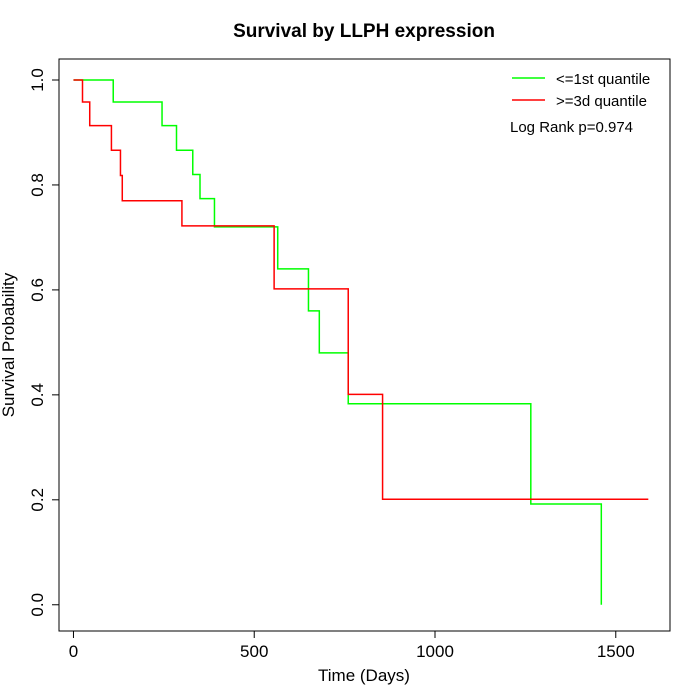 Image resolution: width=700 pixels, height=700 pixels. I want to click on chart-title: Survival by LLPH expression, so click(364, 31).